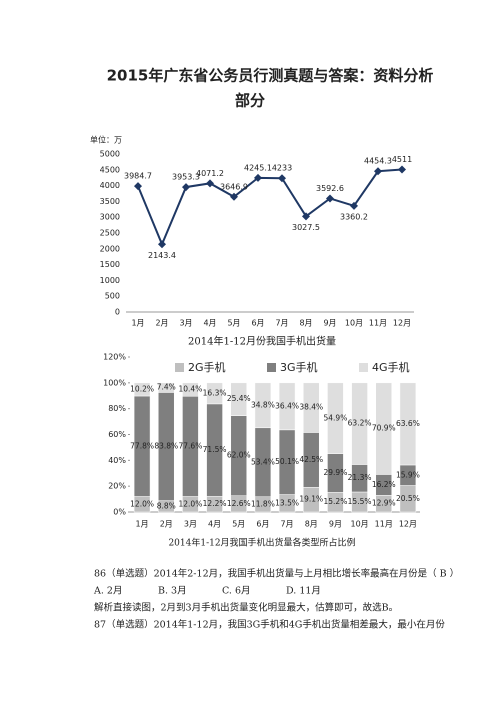  Describe the element at coordinates (299, 367) in the screenshot. I see `legend-label: 3G手机` at that location.